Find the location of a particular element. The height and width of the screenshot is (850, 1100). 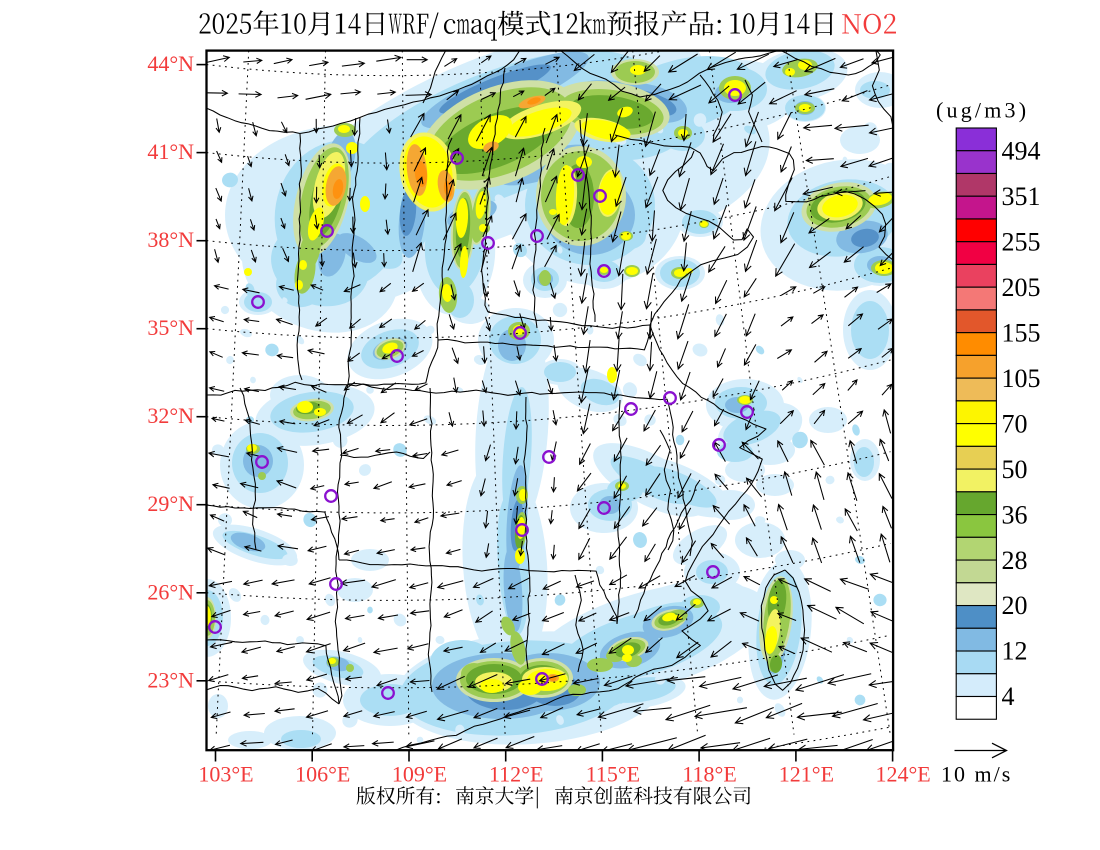

svg-text: 28 is located at coordinates (1015, 560).